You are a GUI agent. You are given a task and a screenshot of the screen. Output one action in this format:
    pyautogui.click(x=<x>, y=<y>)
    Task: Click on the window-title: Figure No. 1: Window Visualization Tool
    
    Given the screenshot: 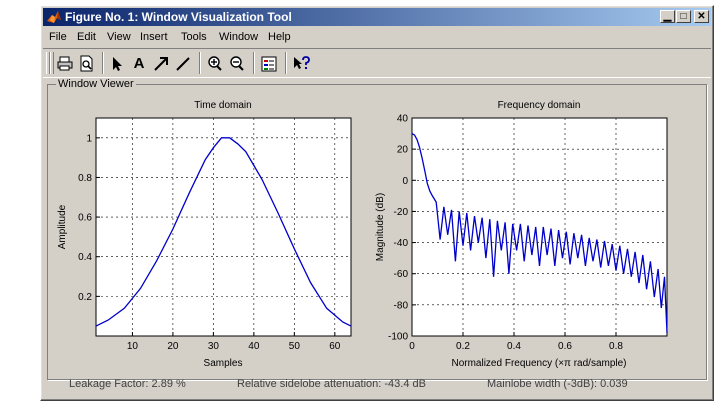 What is the action you would take?
    pyautogui.click(x=178, y=17)
    